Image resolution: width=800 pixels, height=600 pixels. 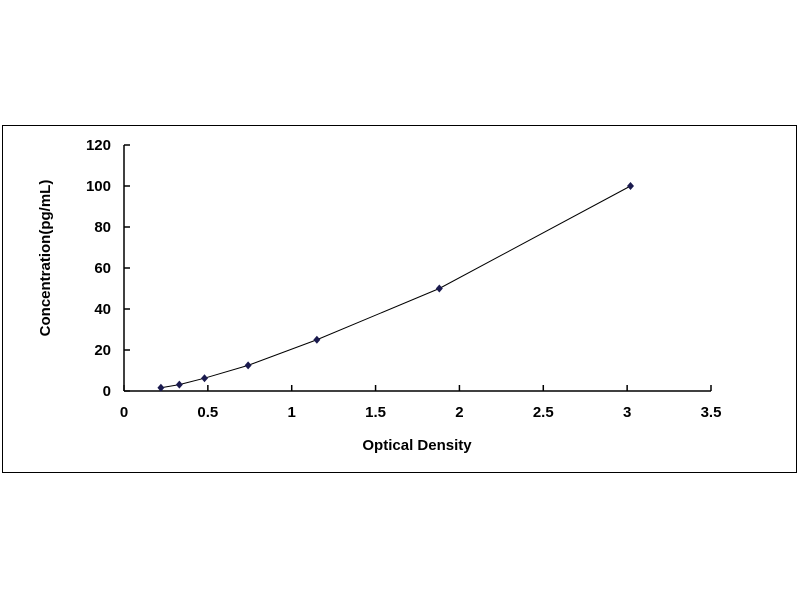 I want to click on x-tick-label: 0, so click(x=124, y=412).